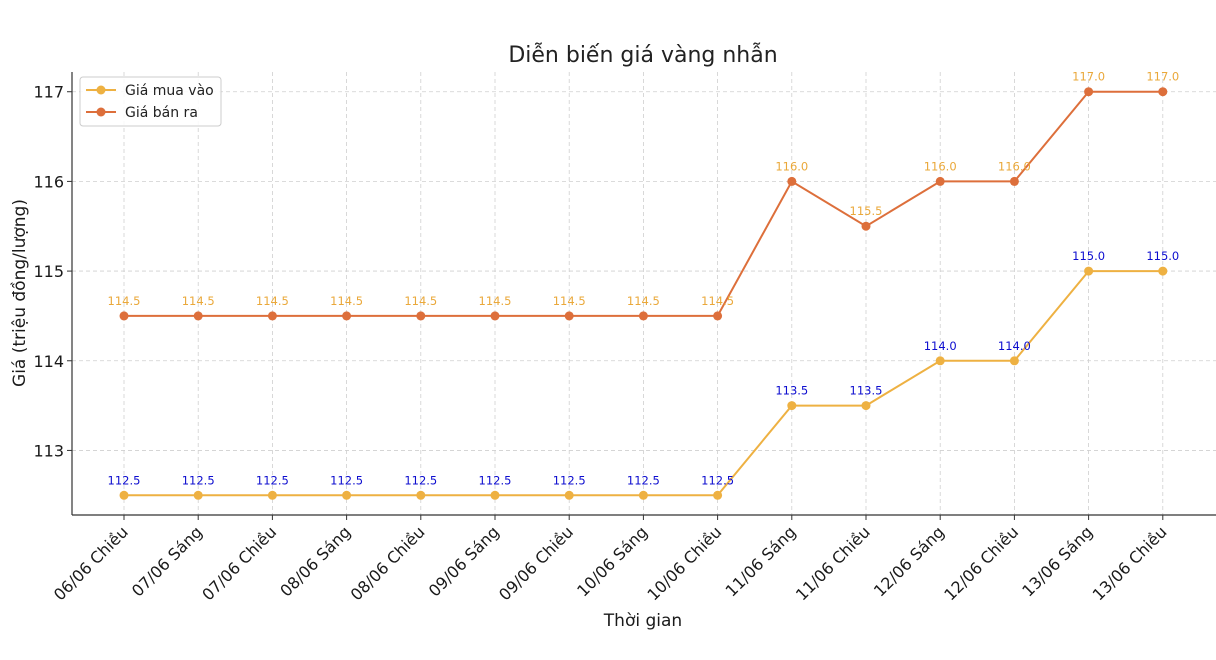  Describe the element at coordinates (161, 113) in the screenshot. I see `legend-label: Giá bán ra` at that location.